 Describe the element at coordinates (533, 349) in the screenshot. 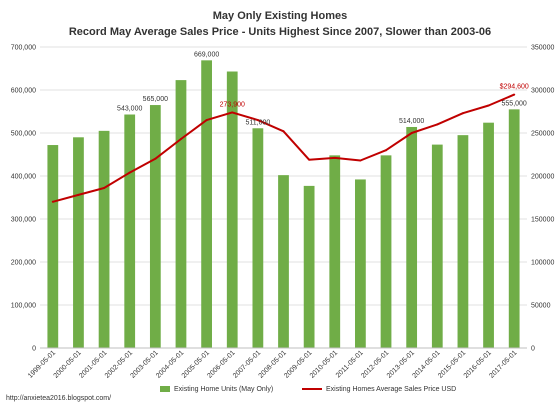

I see `y-right-tick-label: 0` at that location.